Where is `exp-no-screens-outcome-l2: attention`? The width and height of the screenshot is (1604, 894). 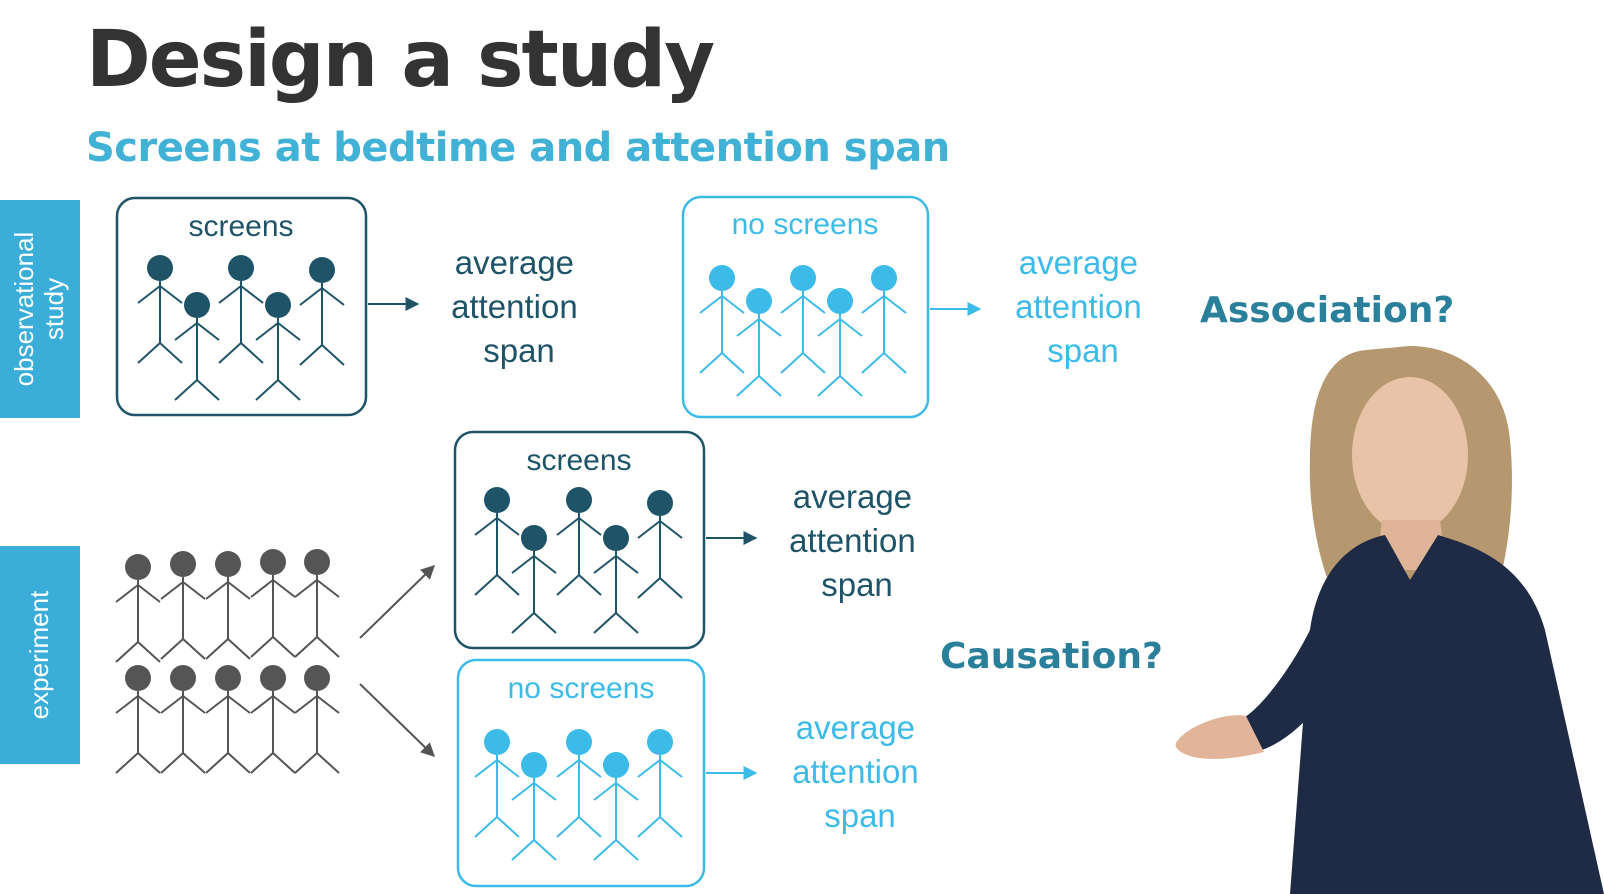
exp-no-screens-outcome-l2: attention is located at coordinates (855, 771).